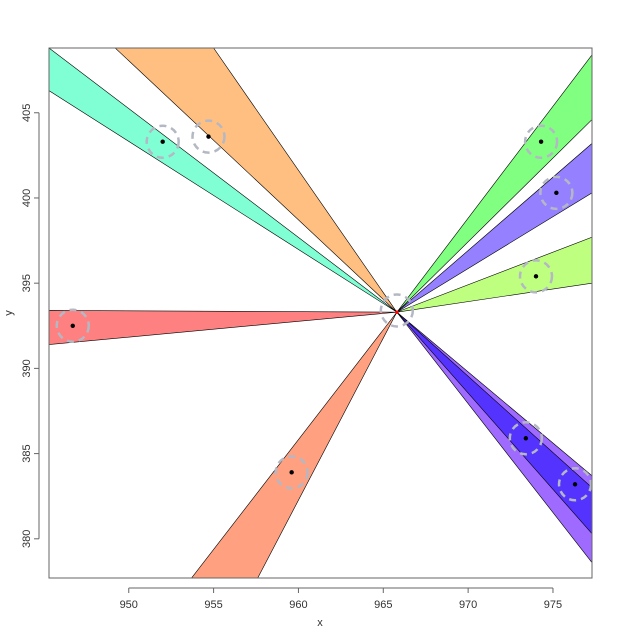 The width and height of the screenshot is (617, 640). What do you see at coordinates (30, 326) in the screenshot?
I see `y-axis: 380 385 390 395 400 405` at bounding box center [30, 326].